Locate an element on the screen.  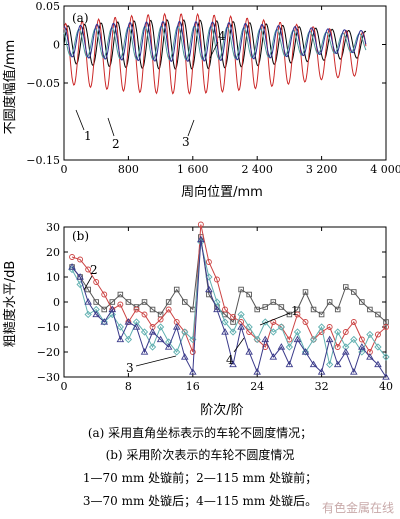
x-tick-label: 32 is located at coordinates (322, 386).